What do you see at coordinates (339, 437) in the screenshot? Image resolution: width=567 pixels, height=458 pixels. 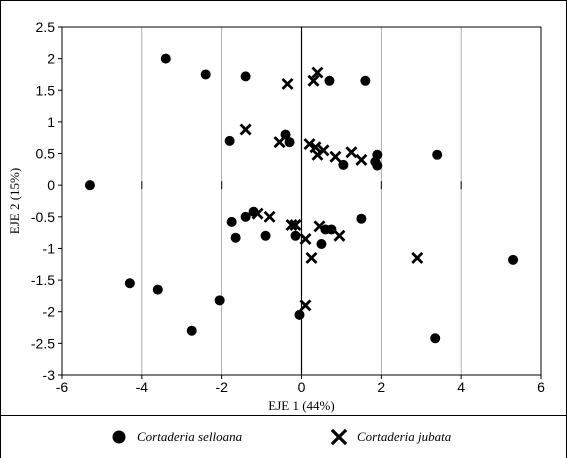 I see `legend-x-marker-icon` at bounding box center [339, 437].